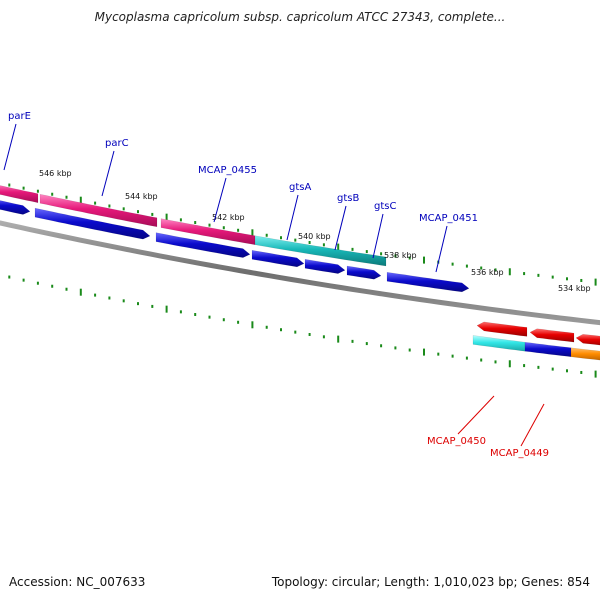 The height and width of the screenshot is (600, 600). Describe the element at coordinates (19, 193) in the screenshot. I see `gene-parE` at that location.